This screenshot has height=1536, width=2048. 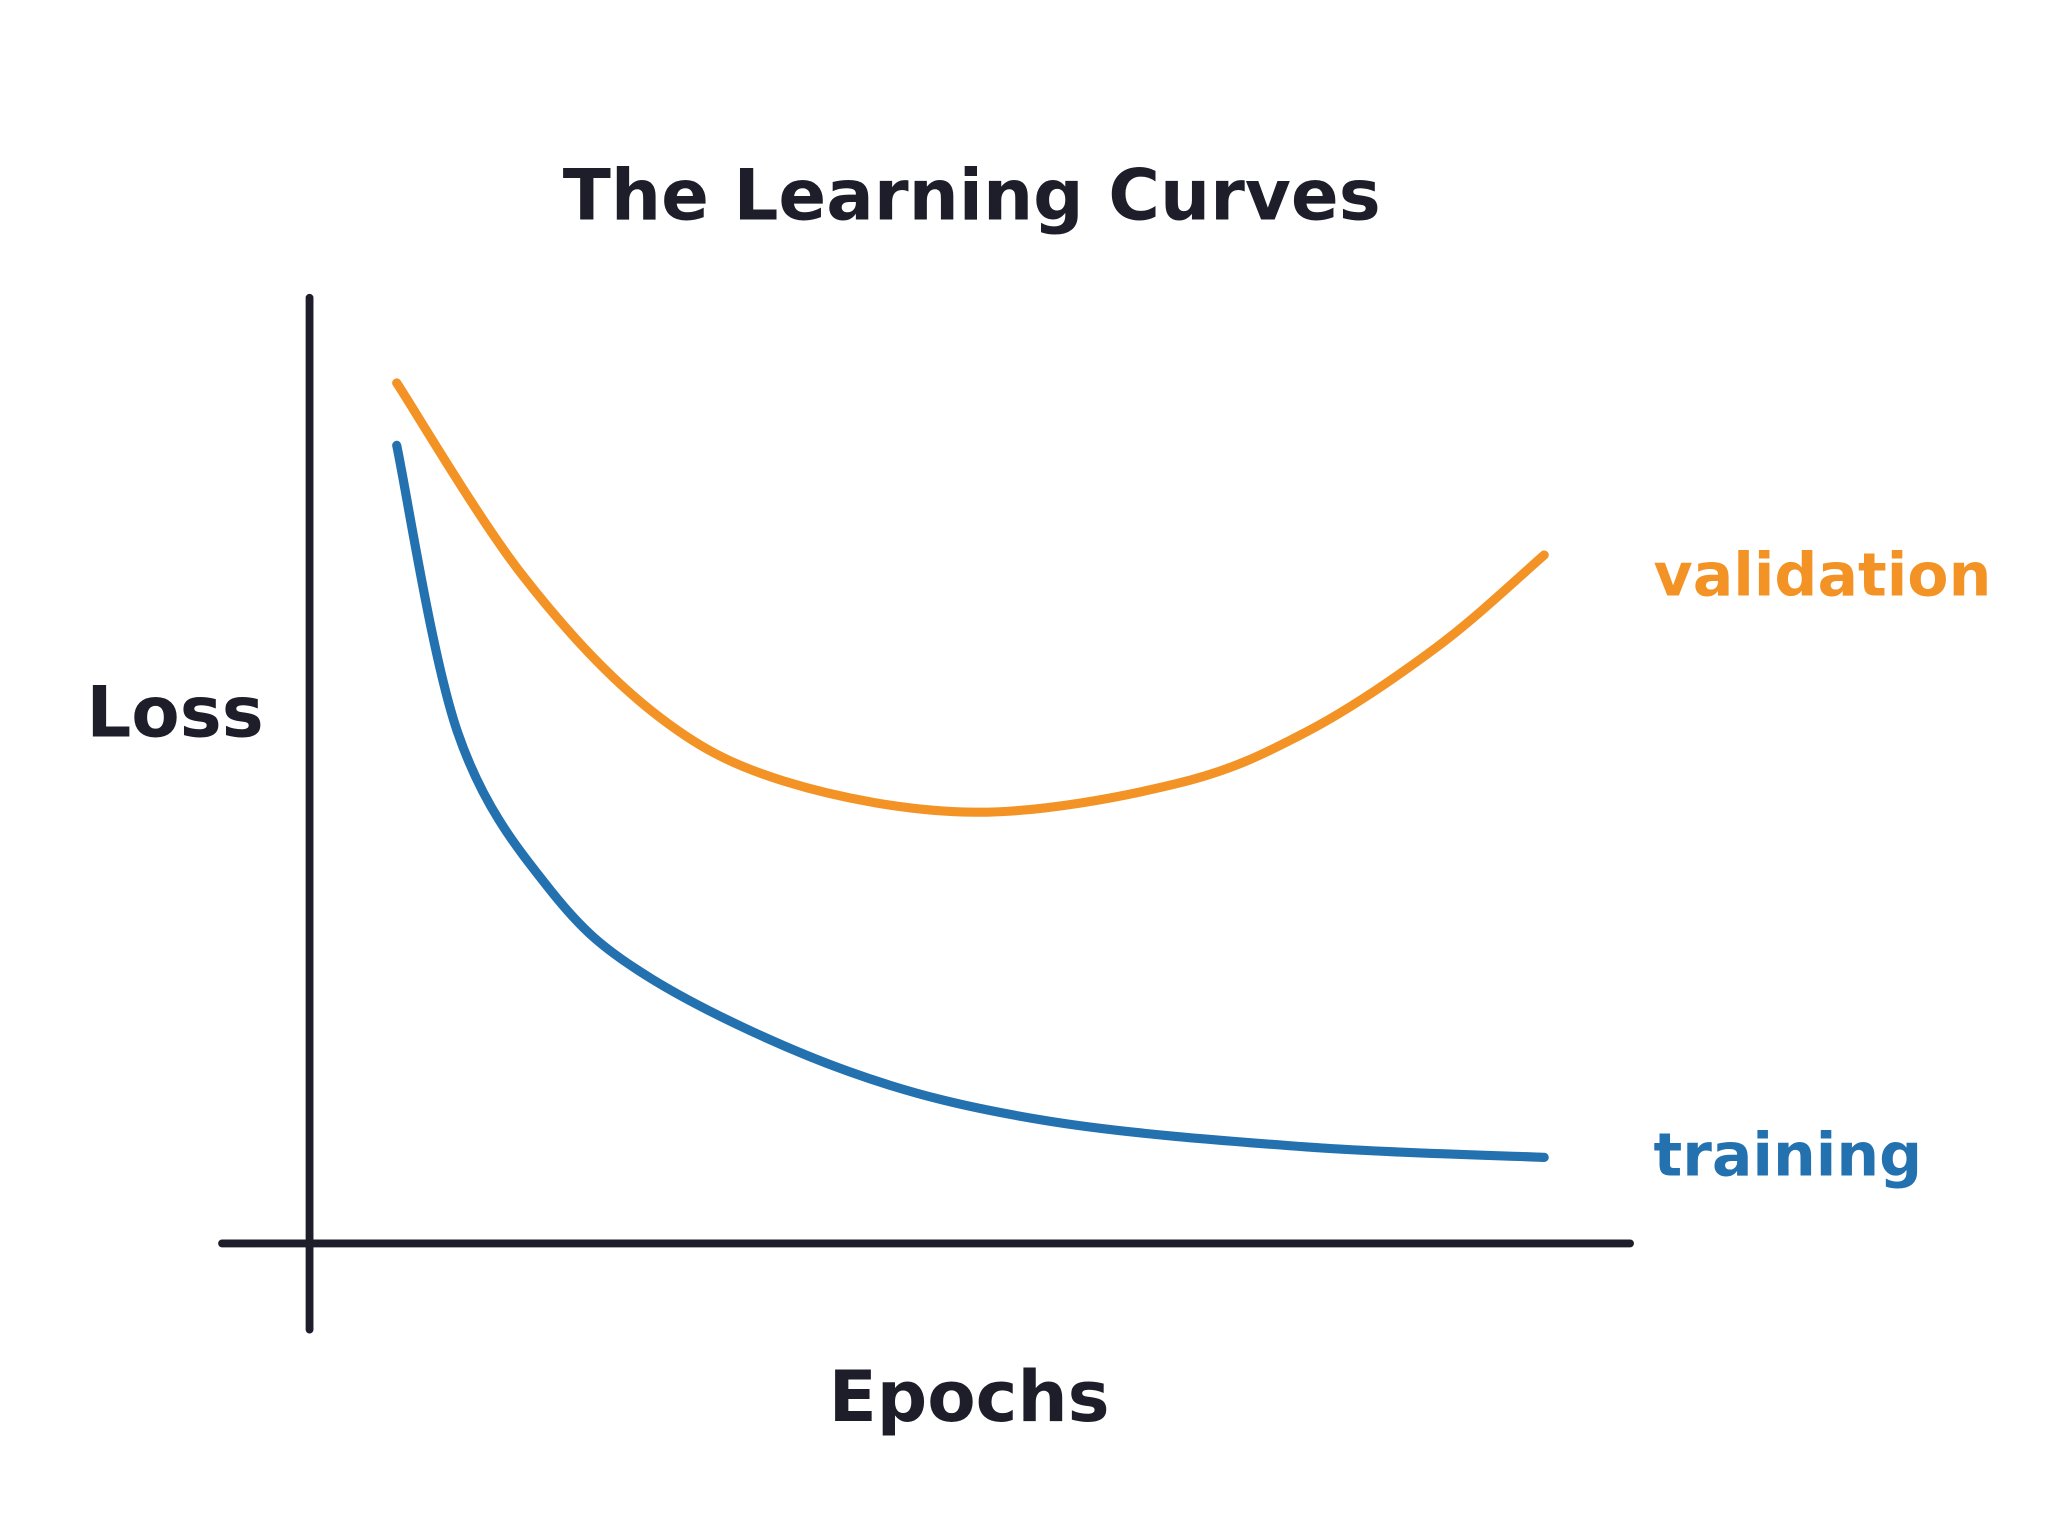 I want to click on series-label-validation: validation, so click(x=1823, y=576).